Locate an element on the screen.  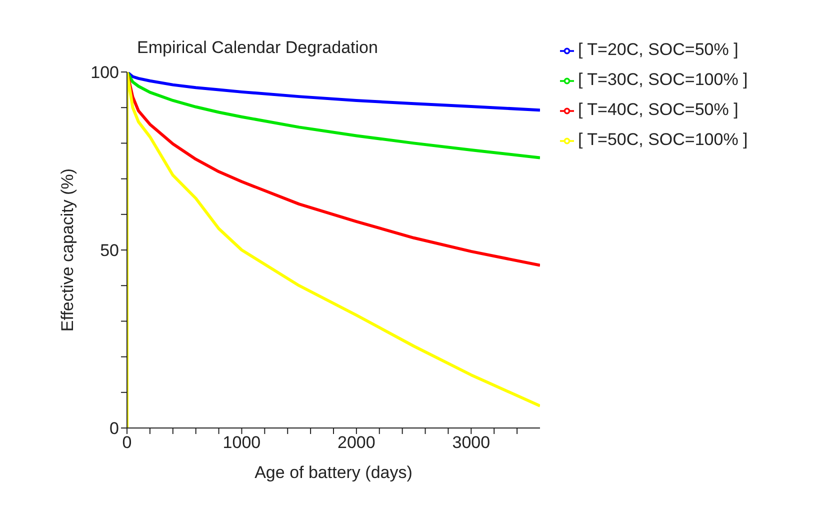
x-tick-label: 2000 is located at coordinates (357, 442).